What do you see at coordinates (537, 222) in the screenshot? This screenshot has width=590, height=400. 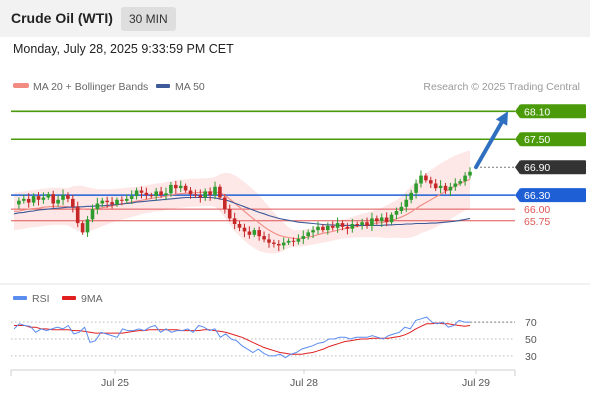 I see `support-level-label: 65.75` at bounding box center [537, 222].